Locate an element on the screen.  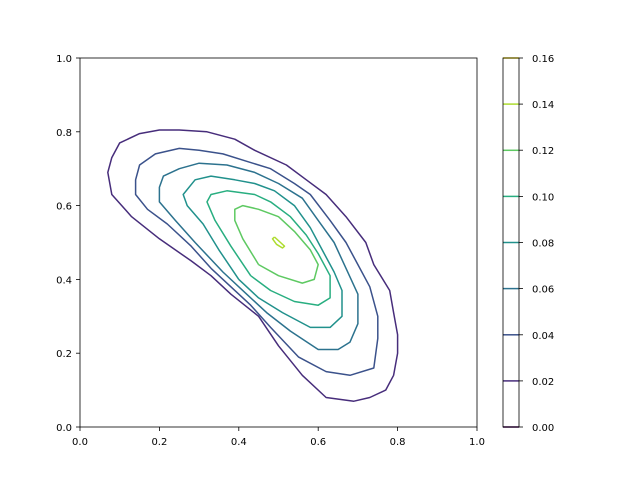
colorbar-tick: 0.08 is located at coordinates (536, 244).